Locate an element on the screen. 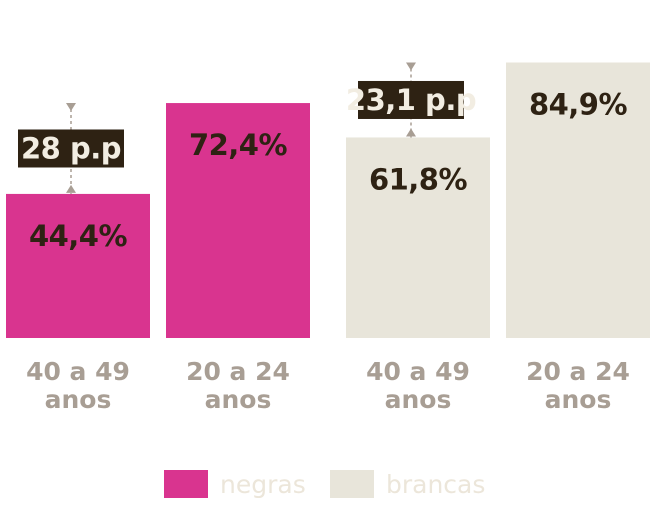 This screenshot has height=520, width=656. legend: negras brancas is located at coordinates (324, 484).